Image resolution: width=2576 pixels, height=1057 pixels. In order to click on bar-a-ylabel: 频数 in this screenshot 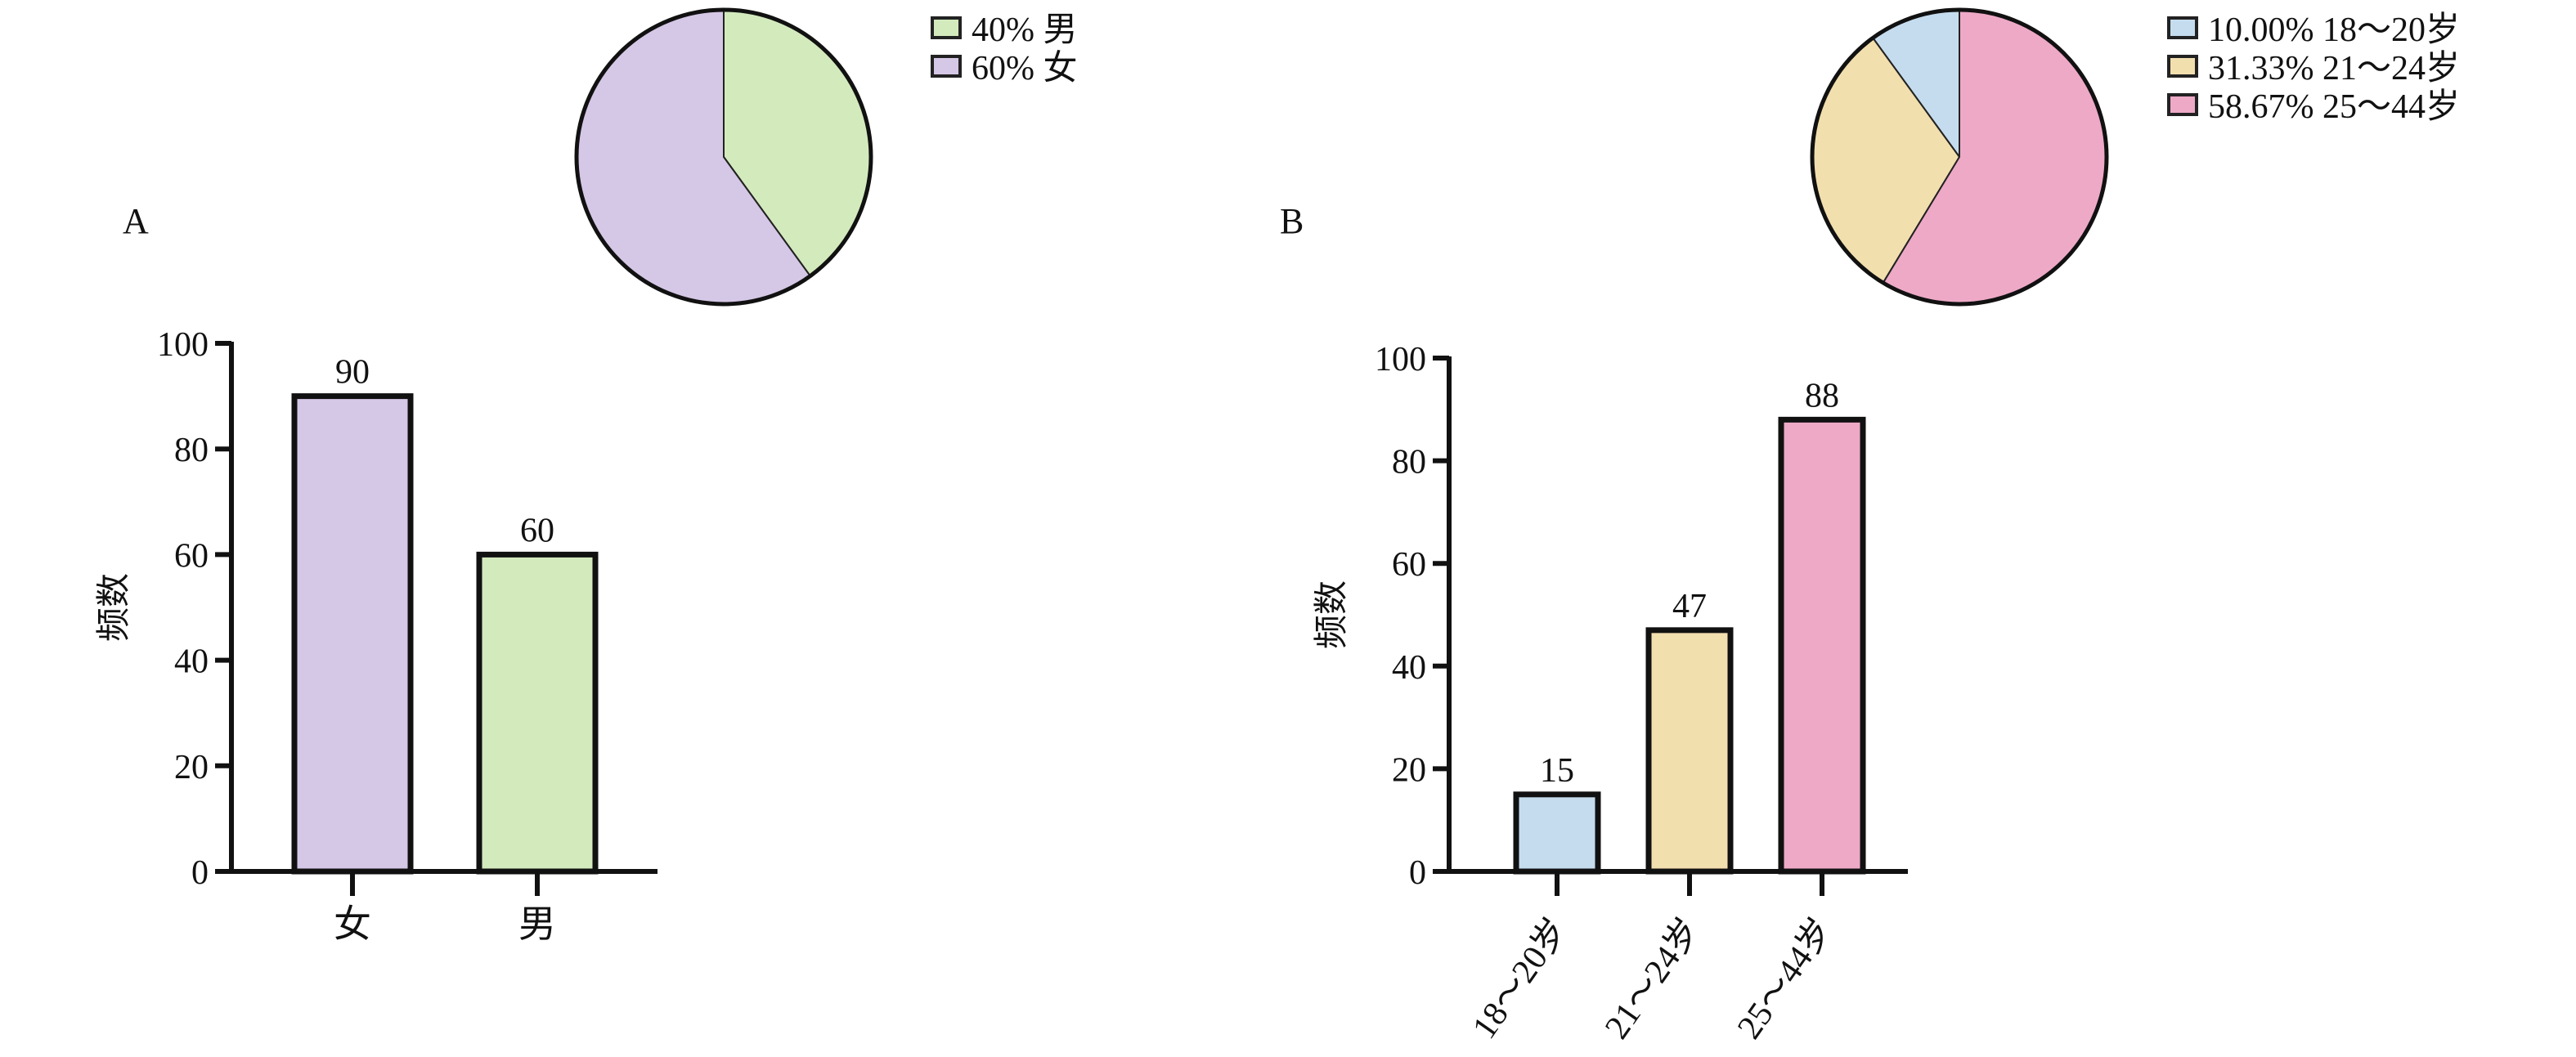, I will do `click(115, 608)`.